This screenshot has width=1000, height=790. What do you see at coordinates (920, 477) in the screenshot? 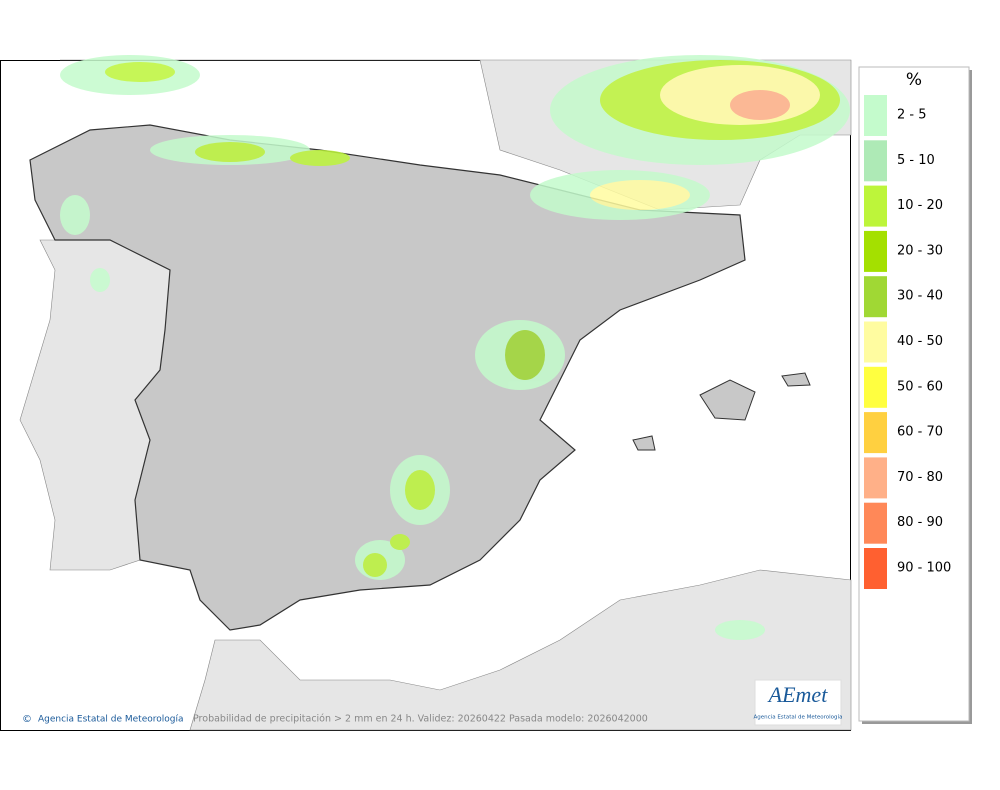
I see `legend-label: 70 - 80` at bounding box center [920, 477].